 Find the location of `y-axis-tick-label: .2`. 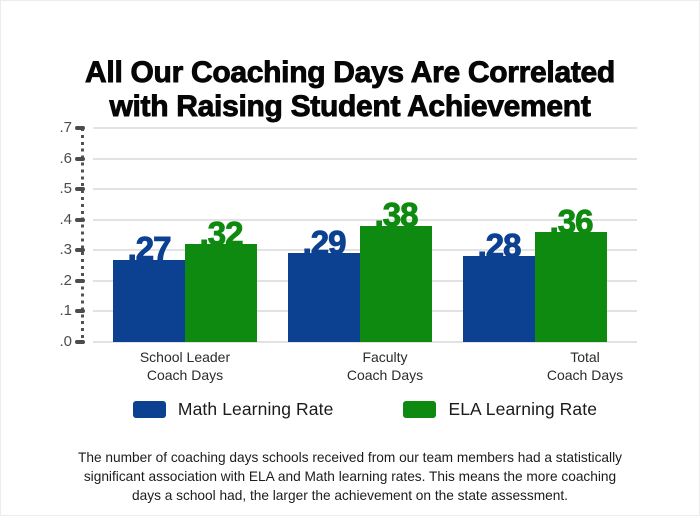

y-axis-tick-label: .2 is located at coordinates (65, 280).